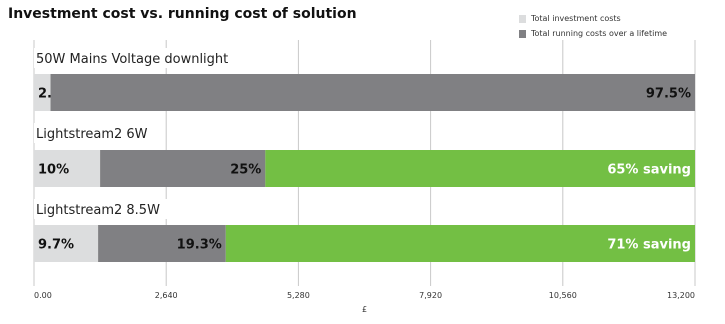 This screenshot has height=324, width=725. What do you see at coordinates (649, 170) in the screenshot?
I see `data-label: 65% saving` at bounding box center [649, 170].